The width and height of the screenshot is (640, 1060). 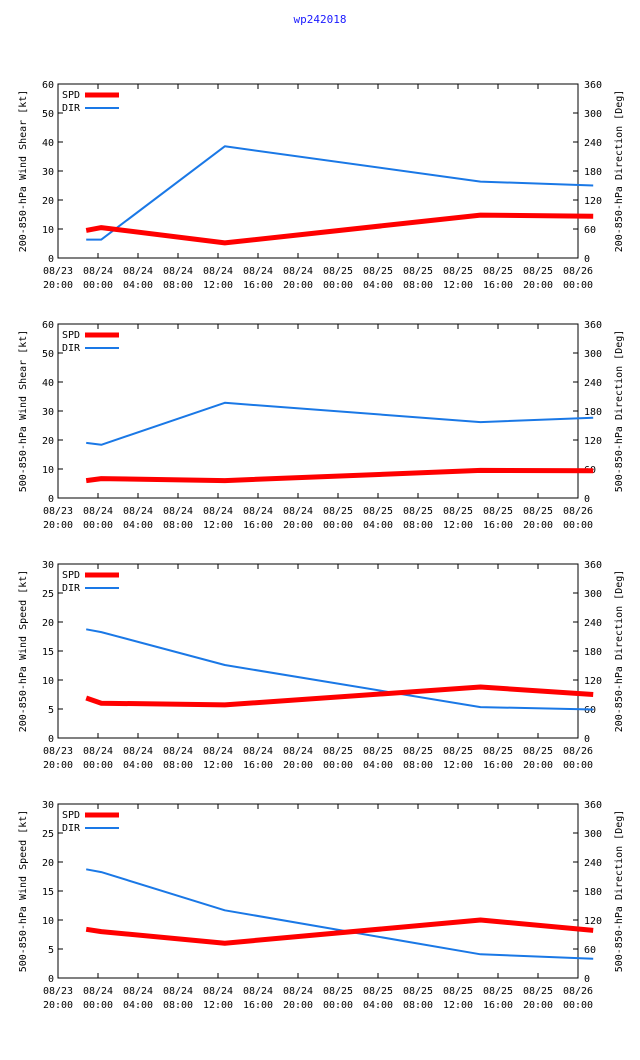 I want to click on y-tick-label: 20, so click(x=48, y=863).